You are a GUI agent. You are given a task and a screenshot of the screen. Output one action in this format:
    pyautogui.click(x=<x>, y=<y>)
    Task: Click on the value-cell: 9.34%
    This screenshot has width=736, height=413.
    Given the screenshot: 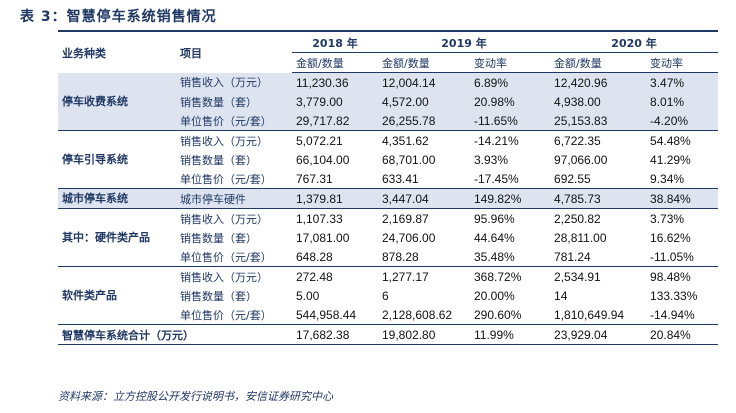 What is the action you would take?
    pyautogui.click(x=667, y=178)
    